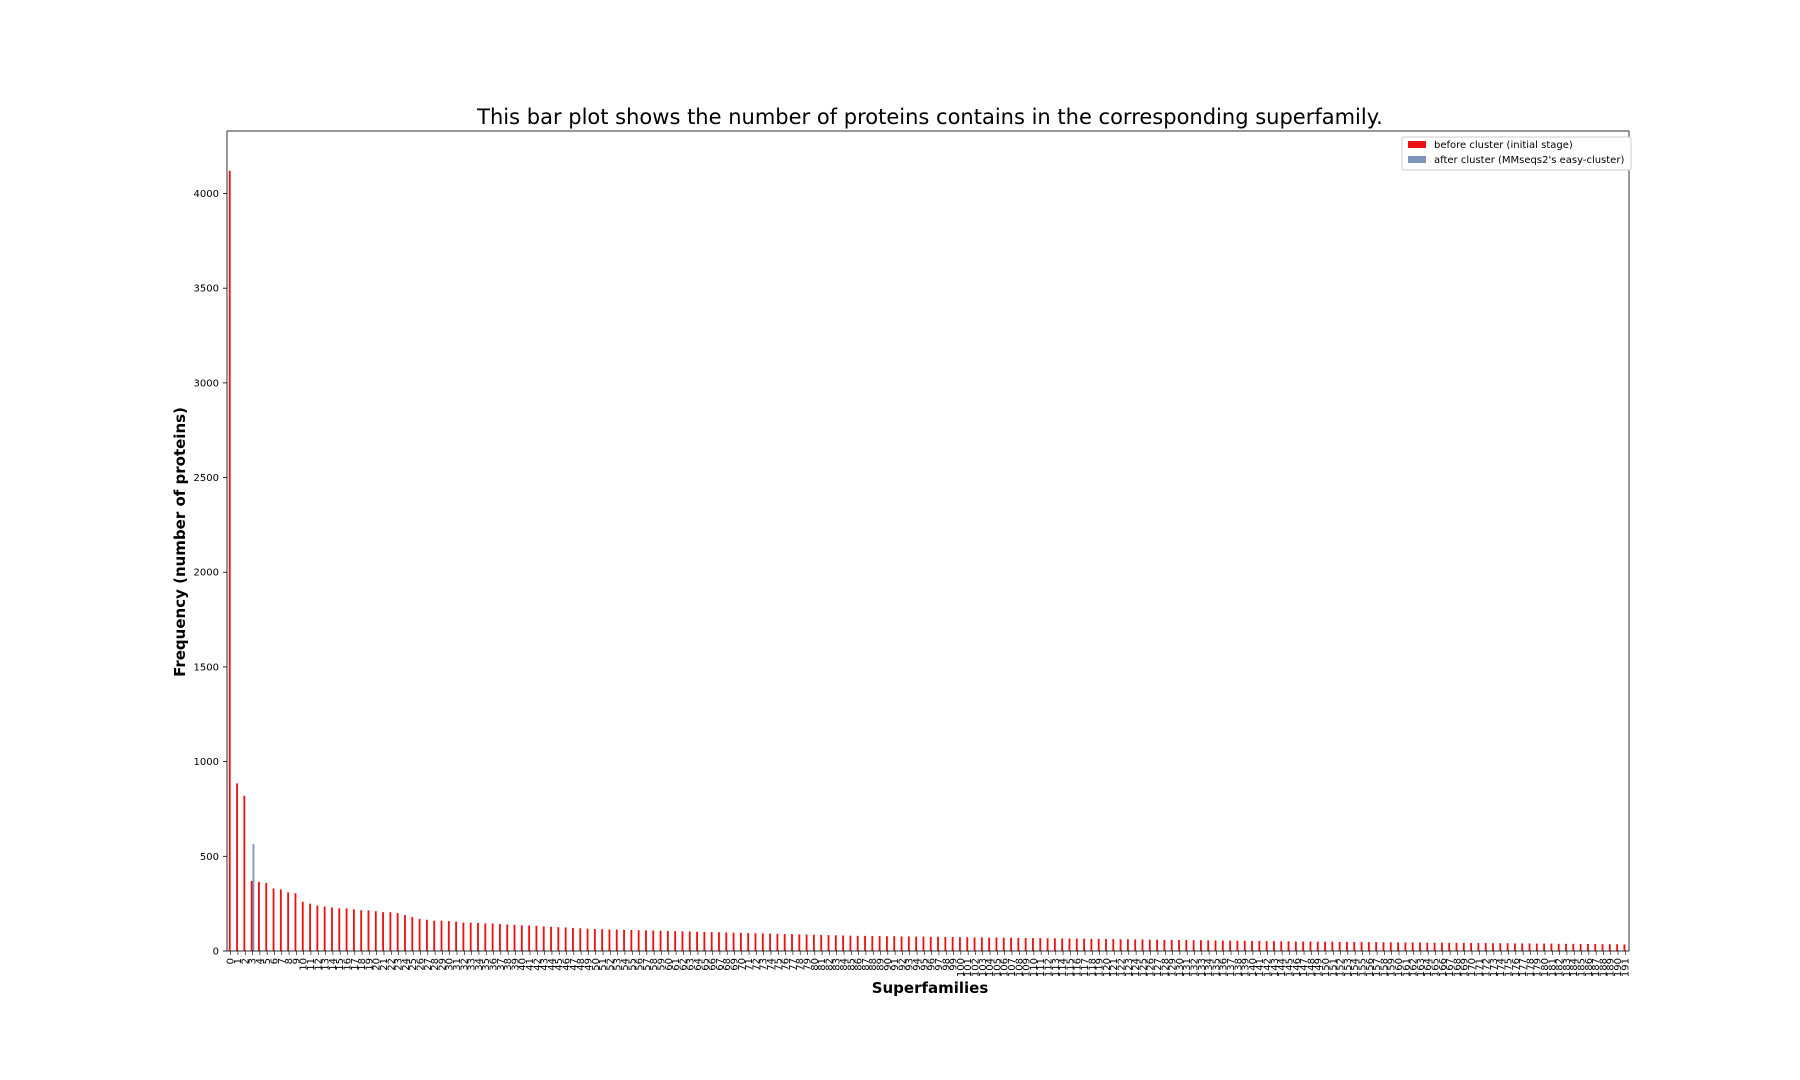  I want to click on x-tick-label: 4, so click(260, 961).